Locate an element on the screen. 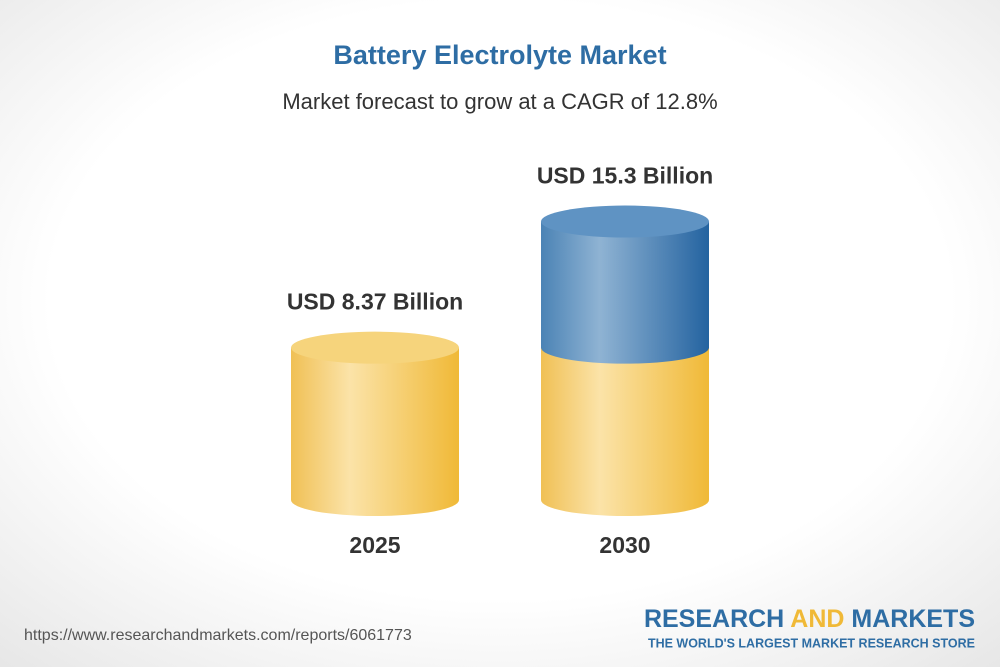  brand-word: MARKETS is located at coordinates (913, 619).